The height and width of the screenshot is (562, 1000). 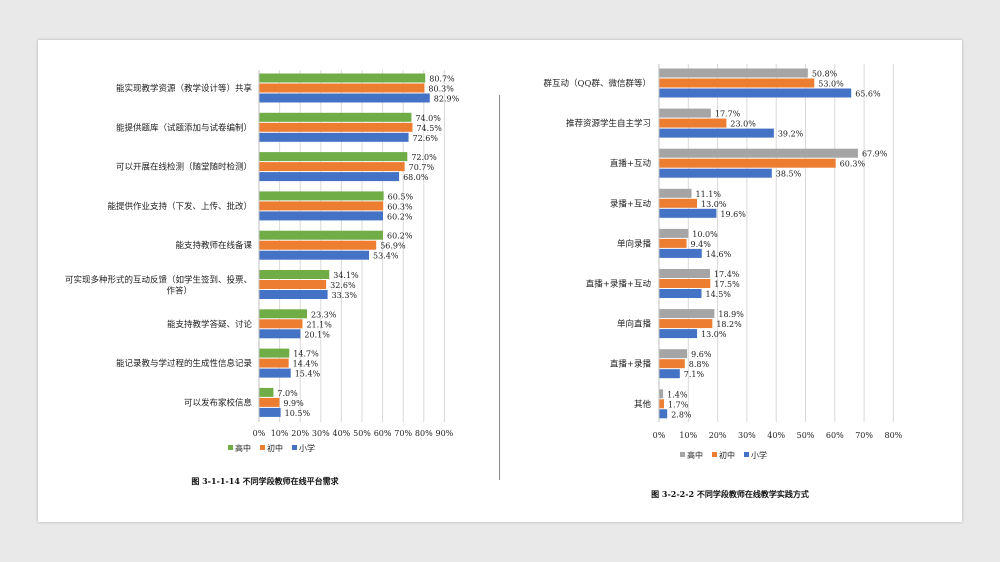 I want to click on figure-caption: 图 3-1-1-14 不同学段教师在线平台需求, so click(x=265, y=481).